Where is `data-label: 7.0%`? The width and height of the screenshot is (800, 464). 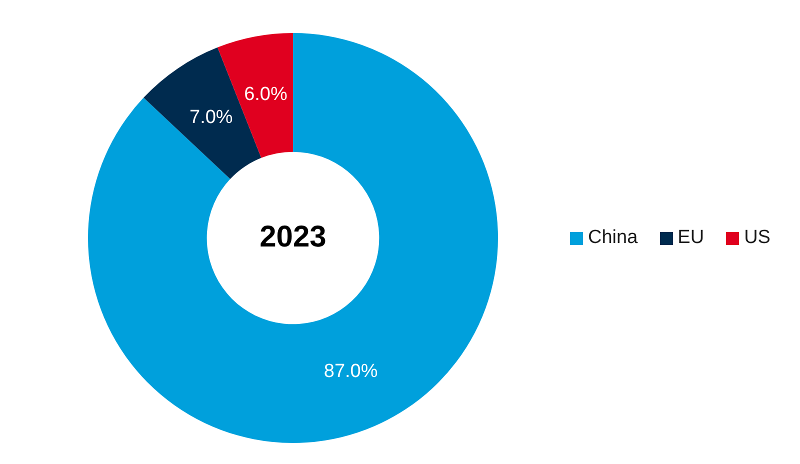
data-label: 7.0% is located at coordinates (211, 117).